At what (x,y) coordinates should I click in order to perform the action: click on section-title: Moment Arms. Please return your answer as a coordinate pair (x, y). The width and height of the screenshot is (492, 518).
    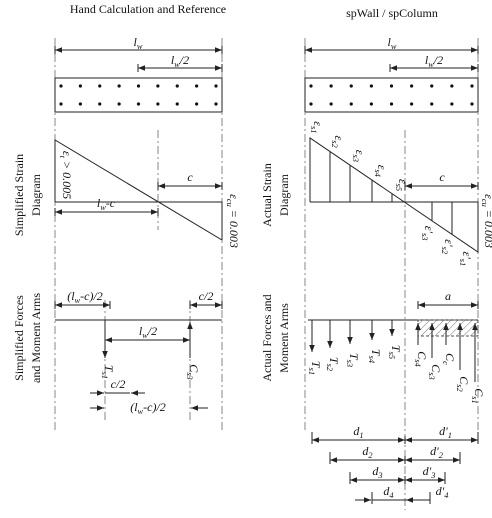
    Looking at the image, I should click on (284, 338).